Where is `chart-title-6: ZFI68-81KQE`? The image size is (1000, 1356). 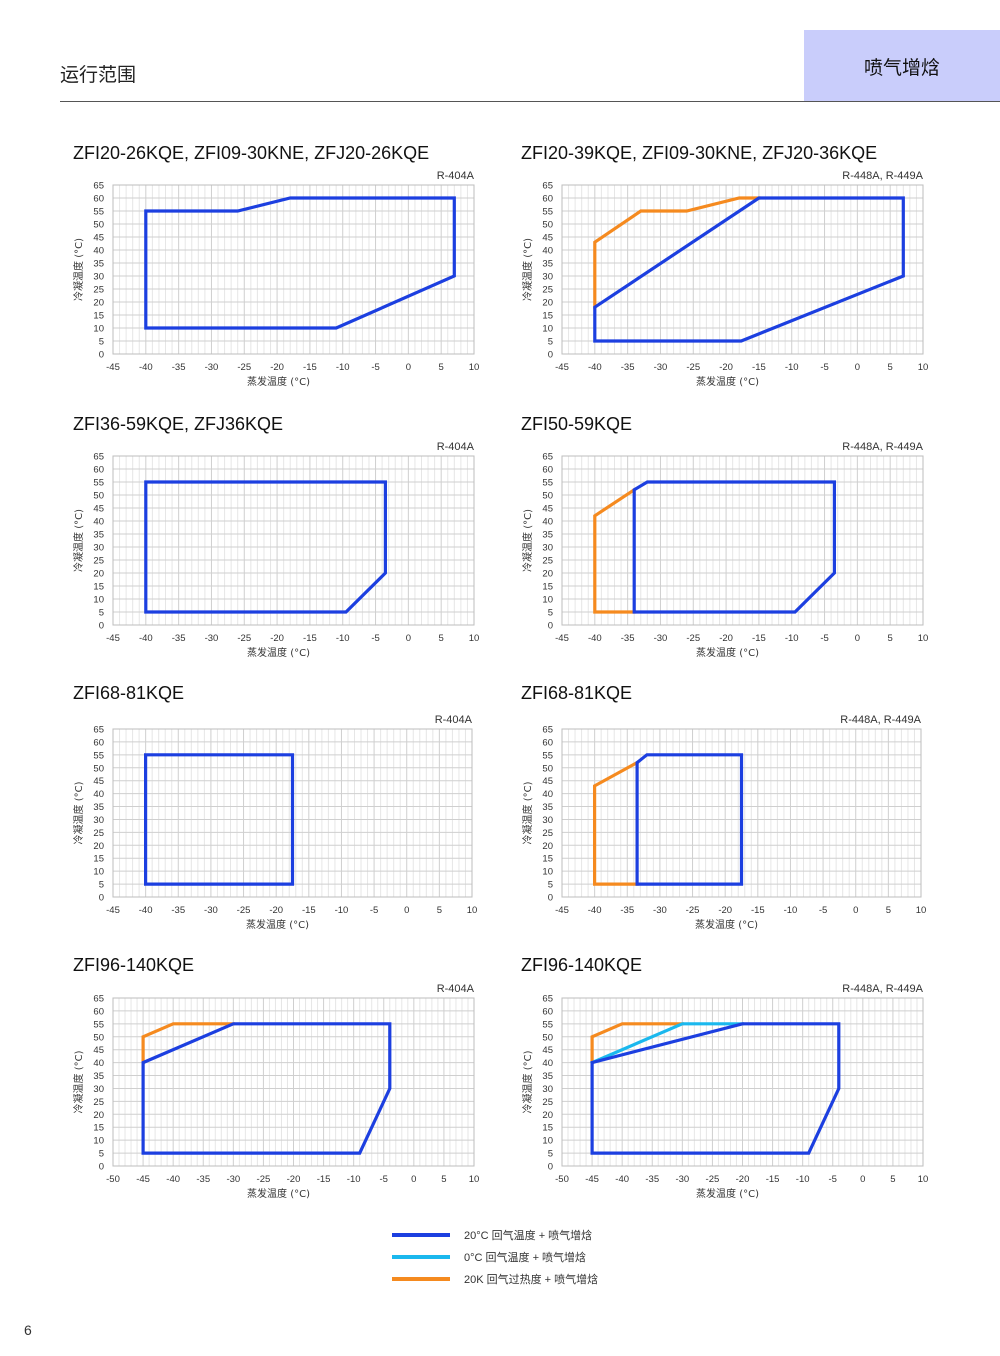 chart-title-6: ZFI68-81KQE is located at coordinates (577, 693).